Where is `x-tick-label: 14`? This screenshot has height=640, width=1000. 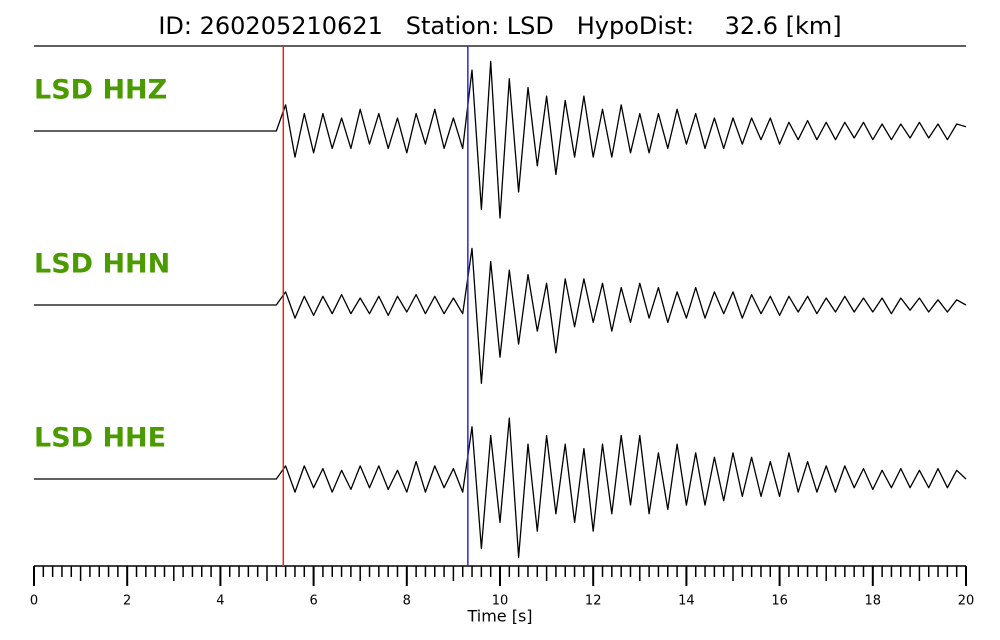
x-tick-label: 14 is located at coordinates (686, 601).